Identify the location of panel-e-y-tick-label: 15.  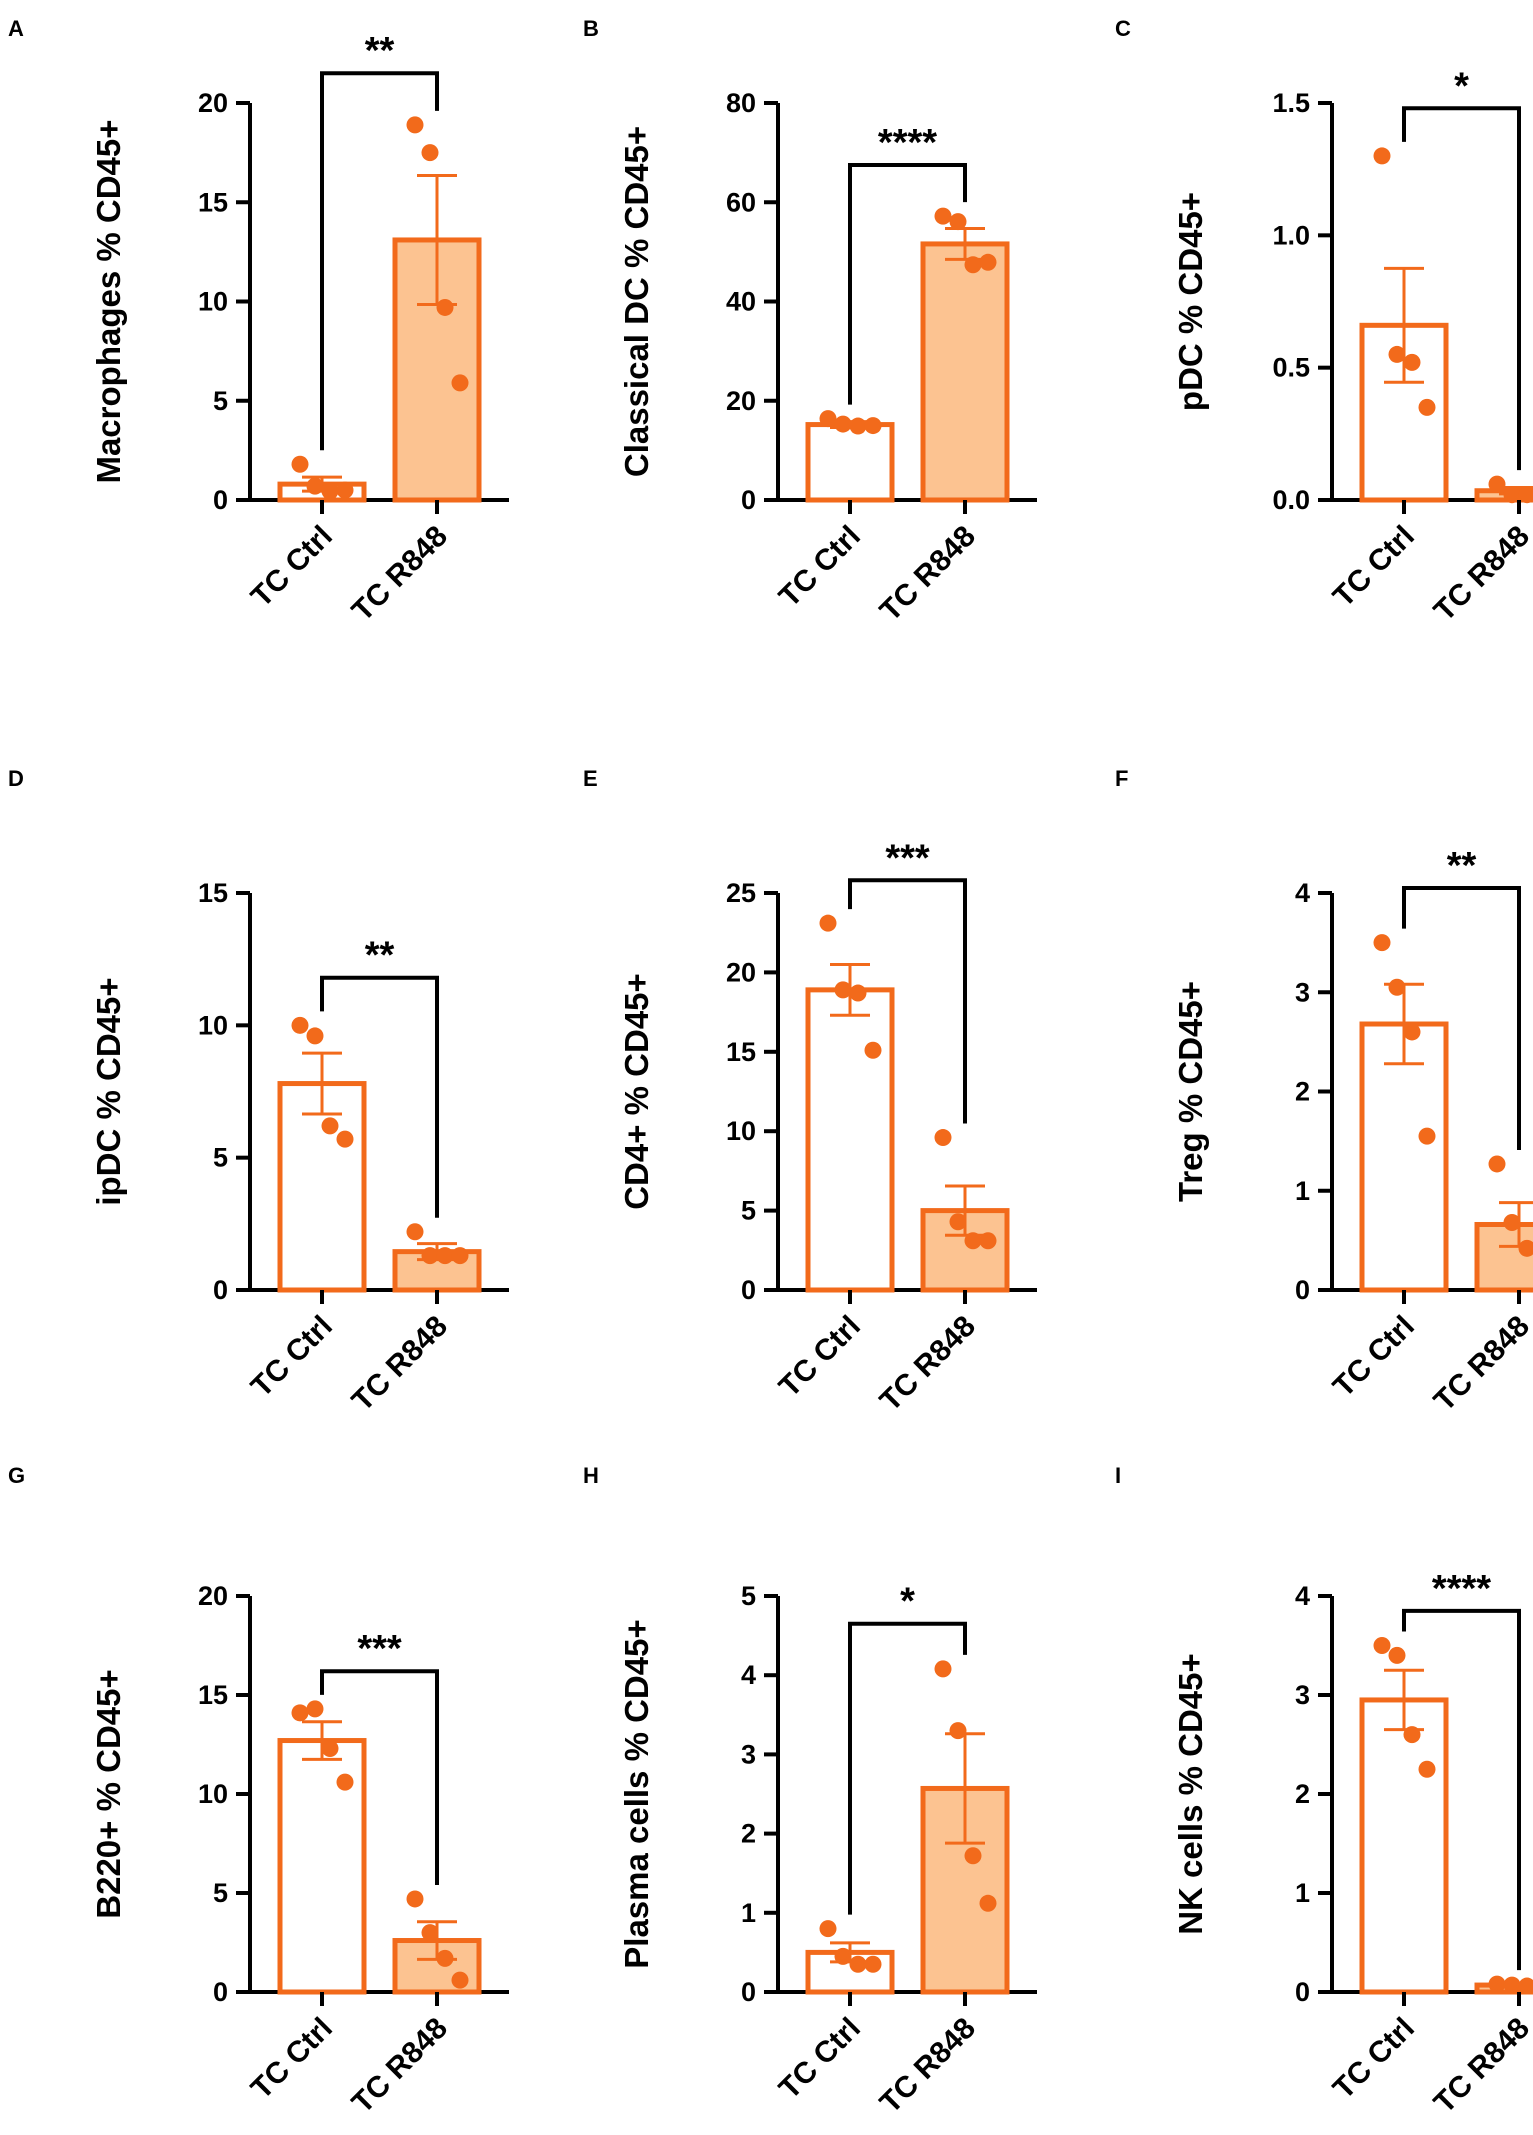
(741, 1052).